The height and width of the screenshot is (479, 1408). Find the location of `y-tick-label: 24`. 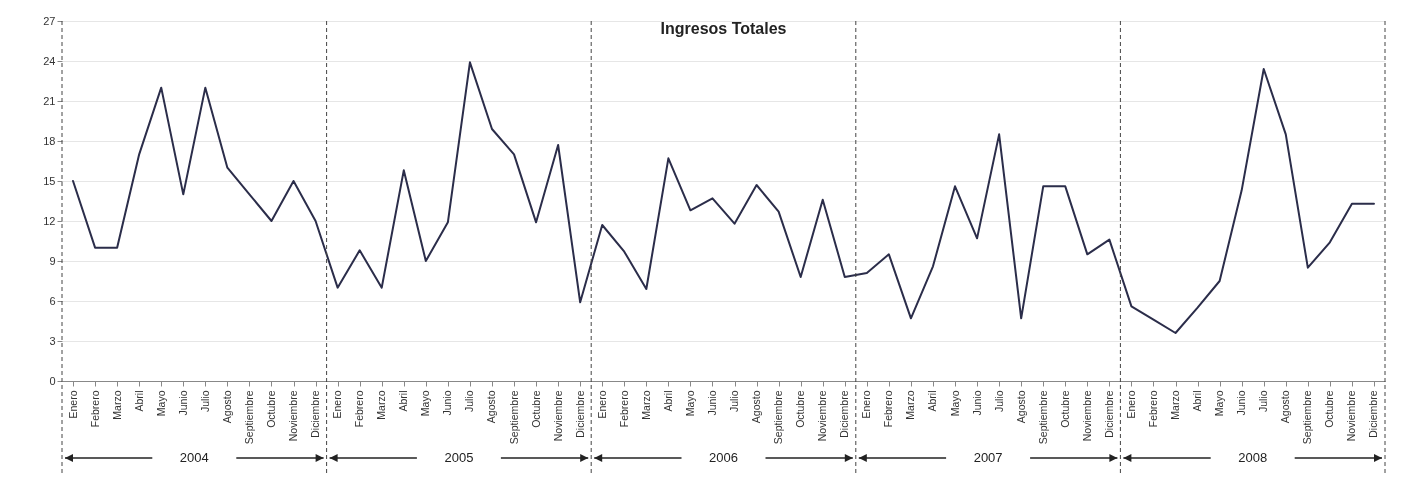

y-tick-label: 24 is located at coordinates (49, 60).